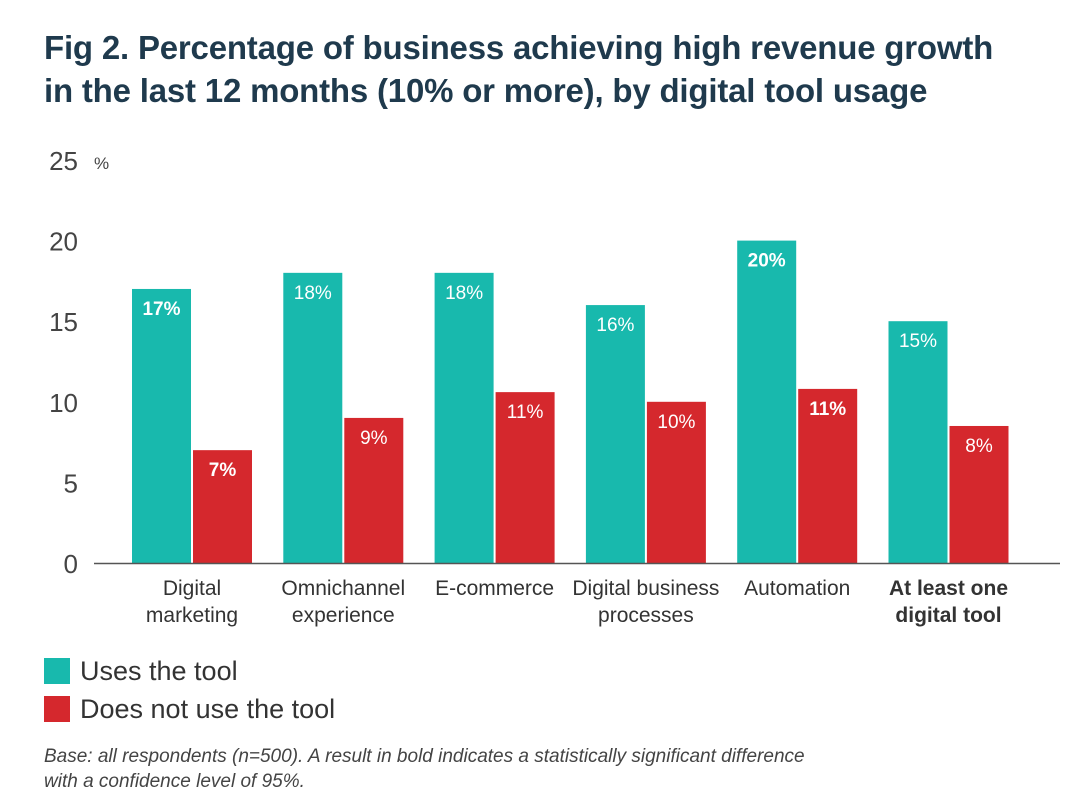  What do you see at coordinates (918, 341) in the screenshot?
I see `data-label: 15%` at bounding box center [918, 341].